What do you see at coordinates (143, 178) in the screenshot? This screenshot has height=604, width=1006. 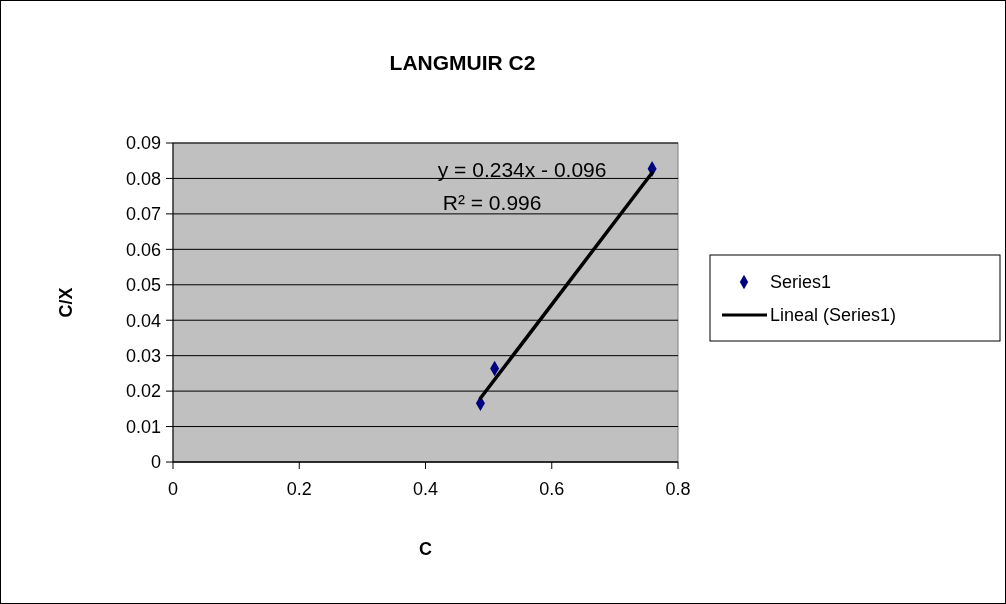 I see `y-tick-label: 0.08` at bounding box center [143, 178].